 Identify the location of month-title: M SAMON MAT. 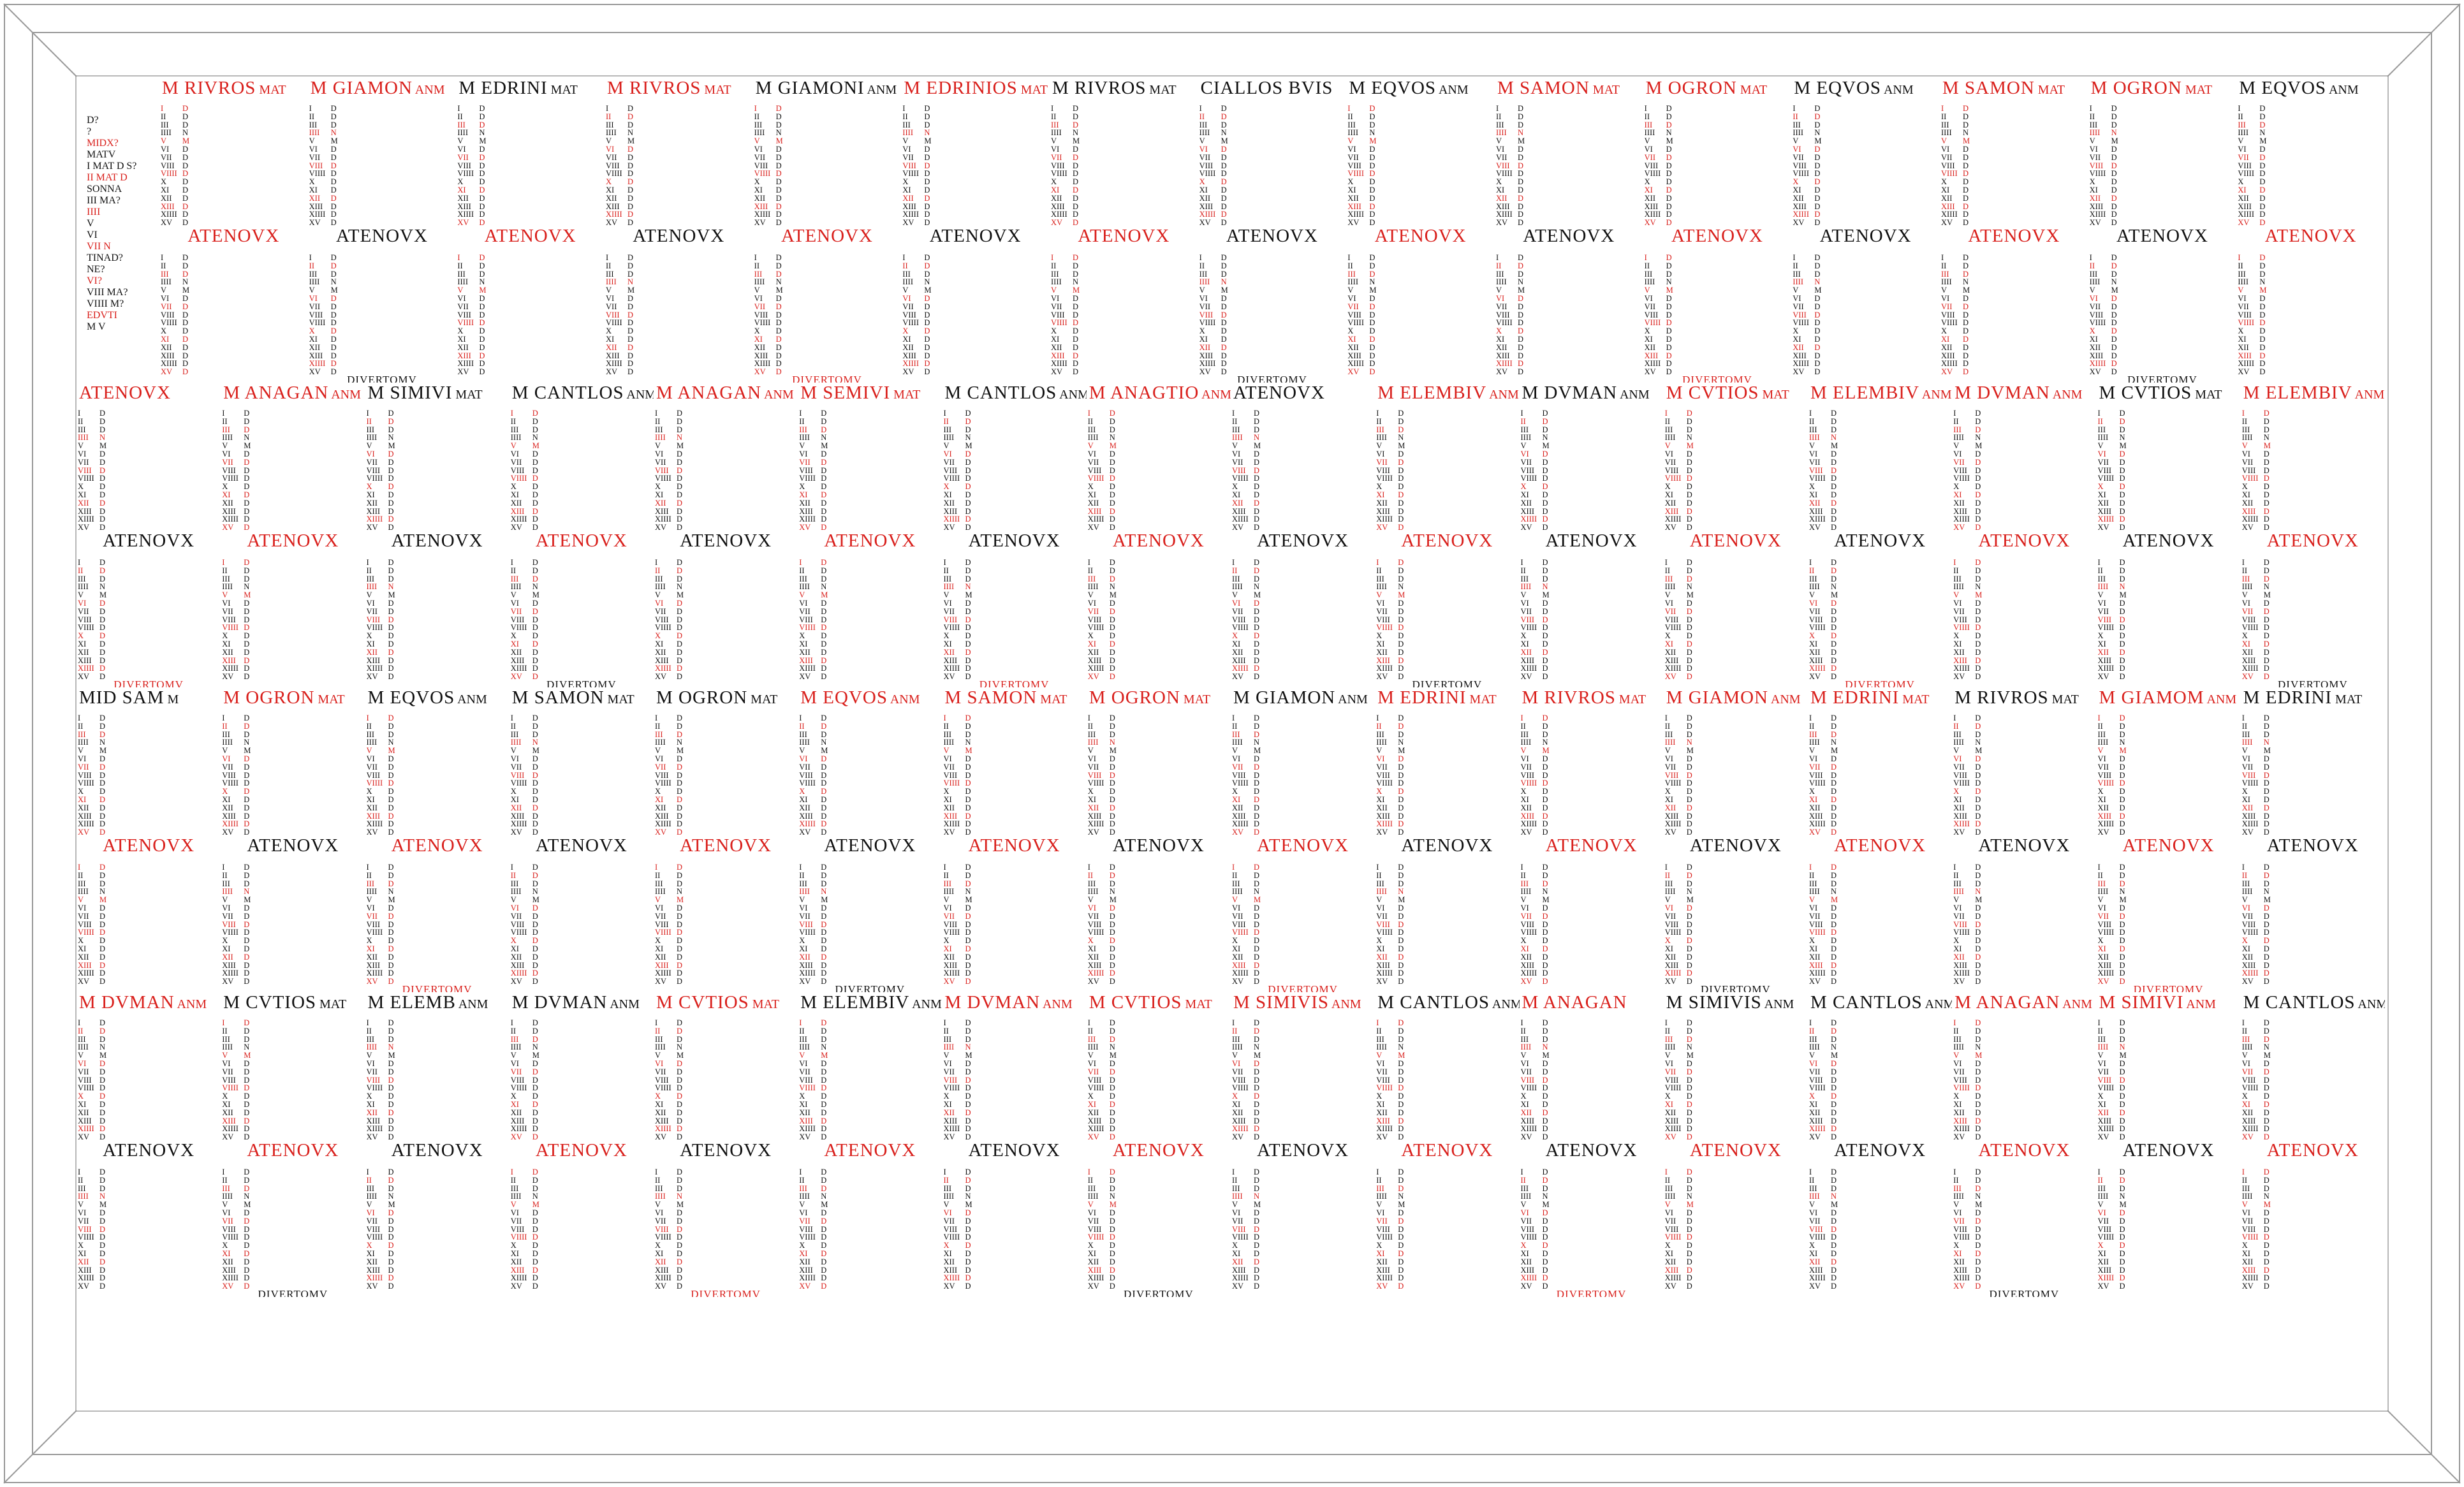
(1558, 88).